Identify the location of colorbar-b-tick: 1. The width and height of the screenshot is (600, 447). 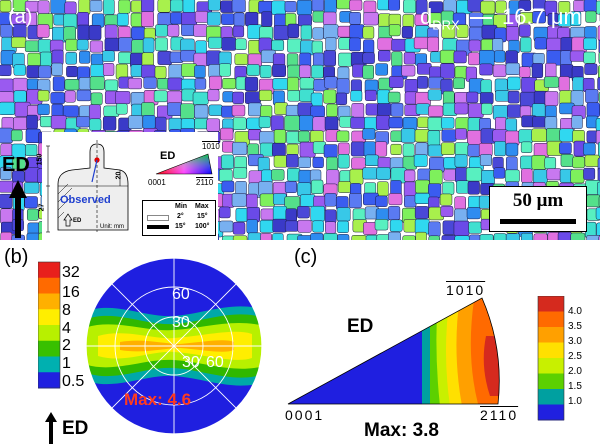
(66, 363).